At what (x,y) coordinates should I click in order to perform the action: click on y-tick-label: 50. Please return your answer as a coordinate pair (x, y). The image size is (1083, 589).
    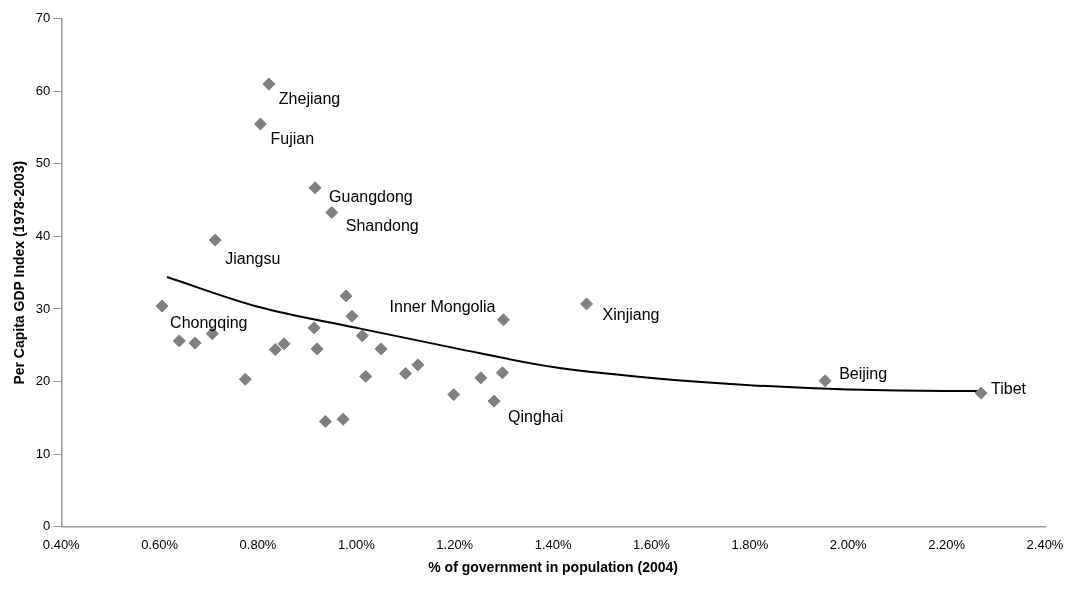
    Looking at the image, I should click on (43, 163).